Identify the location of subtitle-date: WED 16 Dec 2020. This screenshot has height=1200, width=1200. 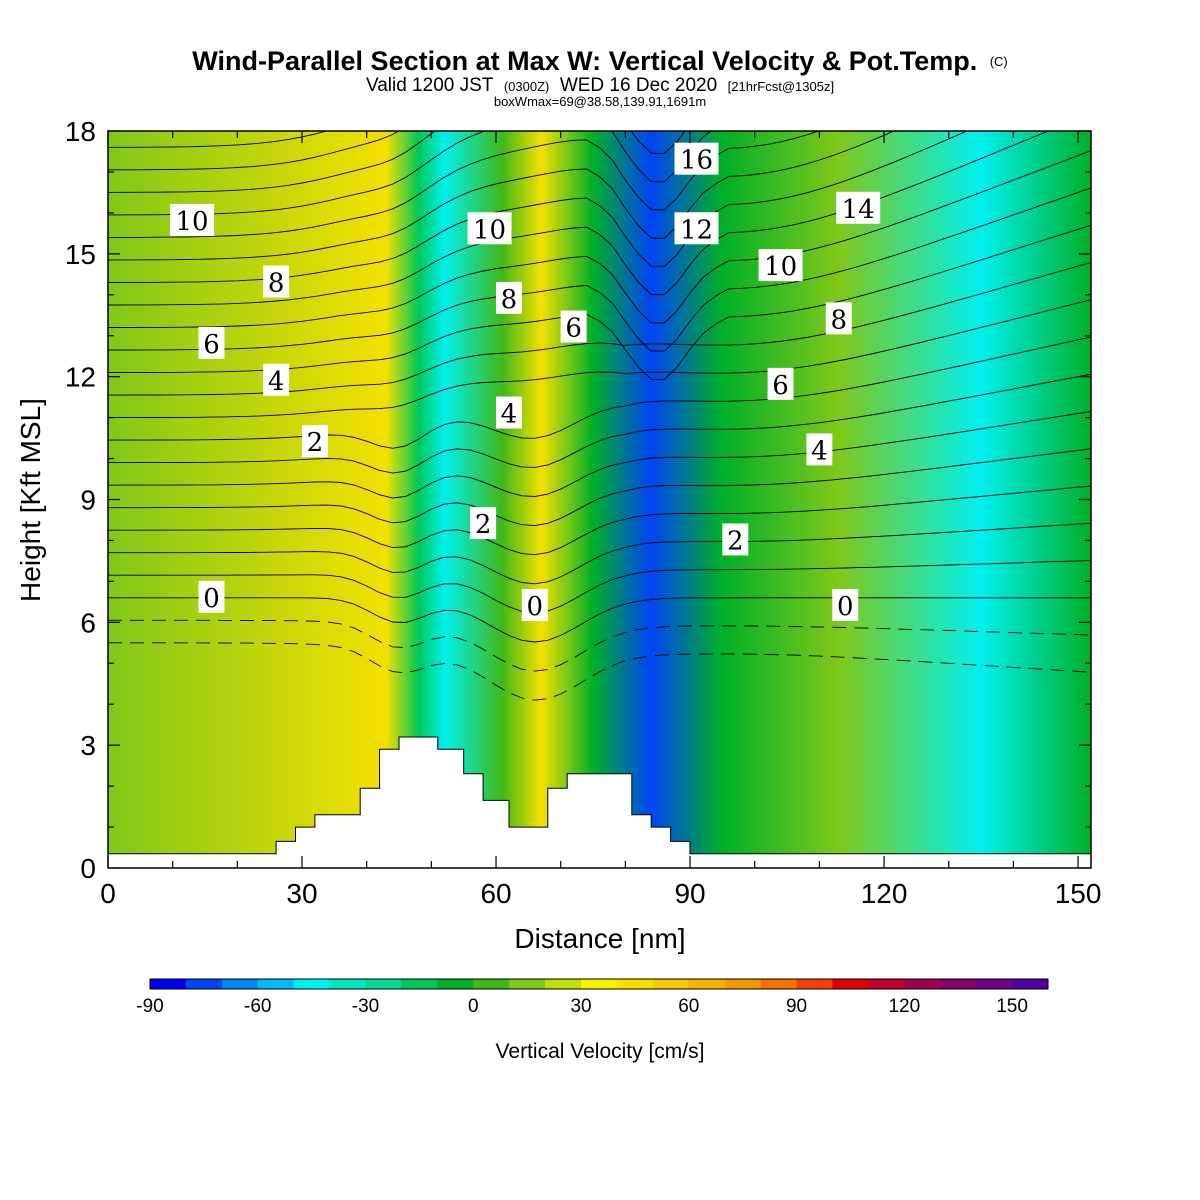
(638, 85).